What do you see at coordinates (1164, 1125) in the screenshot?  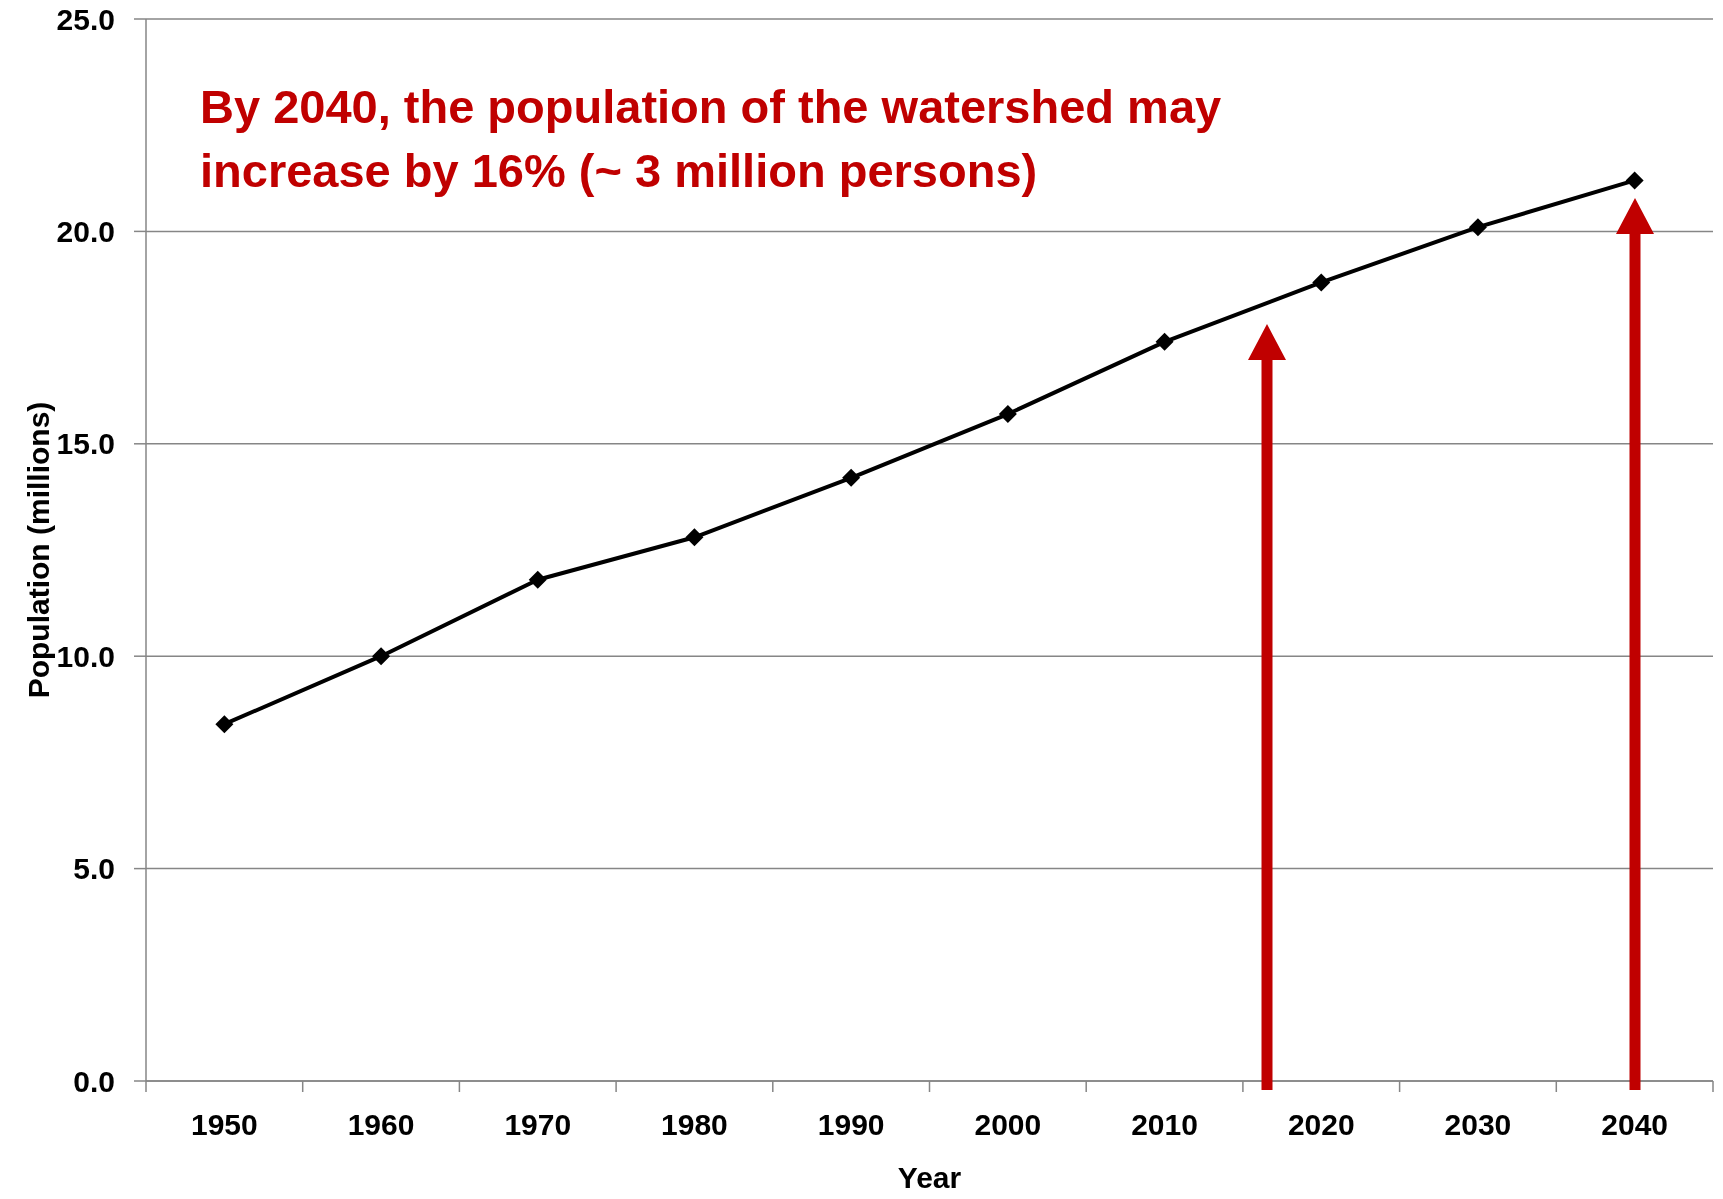 I see `x-tick-label: 2010` at bounding box center [1164, 1125].